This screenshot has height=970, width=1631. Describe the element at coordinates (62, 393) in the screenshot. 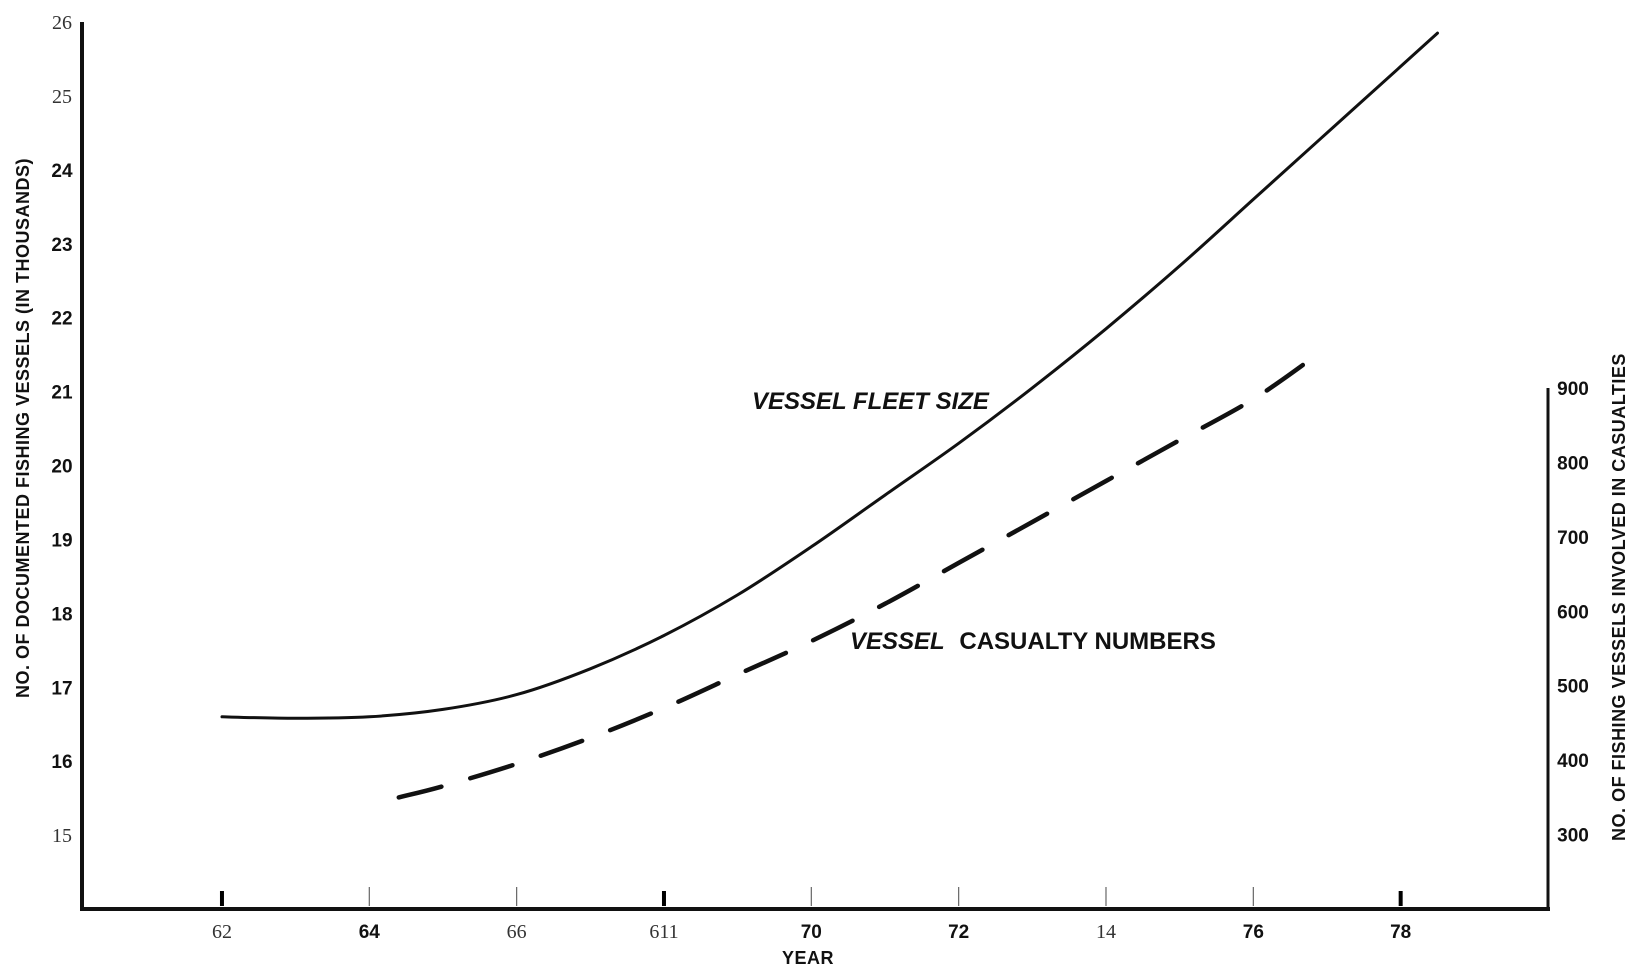

I see `y-left-tick-label: 21` at that location.